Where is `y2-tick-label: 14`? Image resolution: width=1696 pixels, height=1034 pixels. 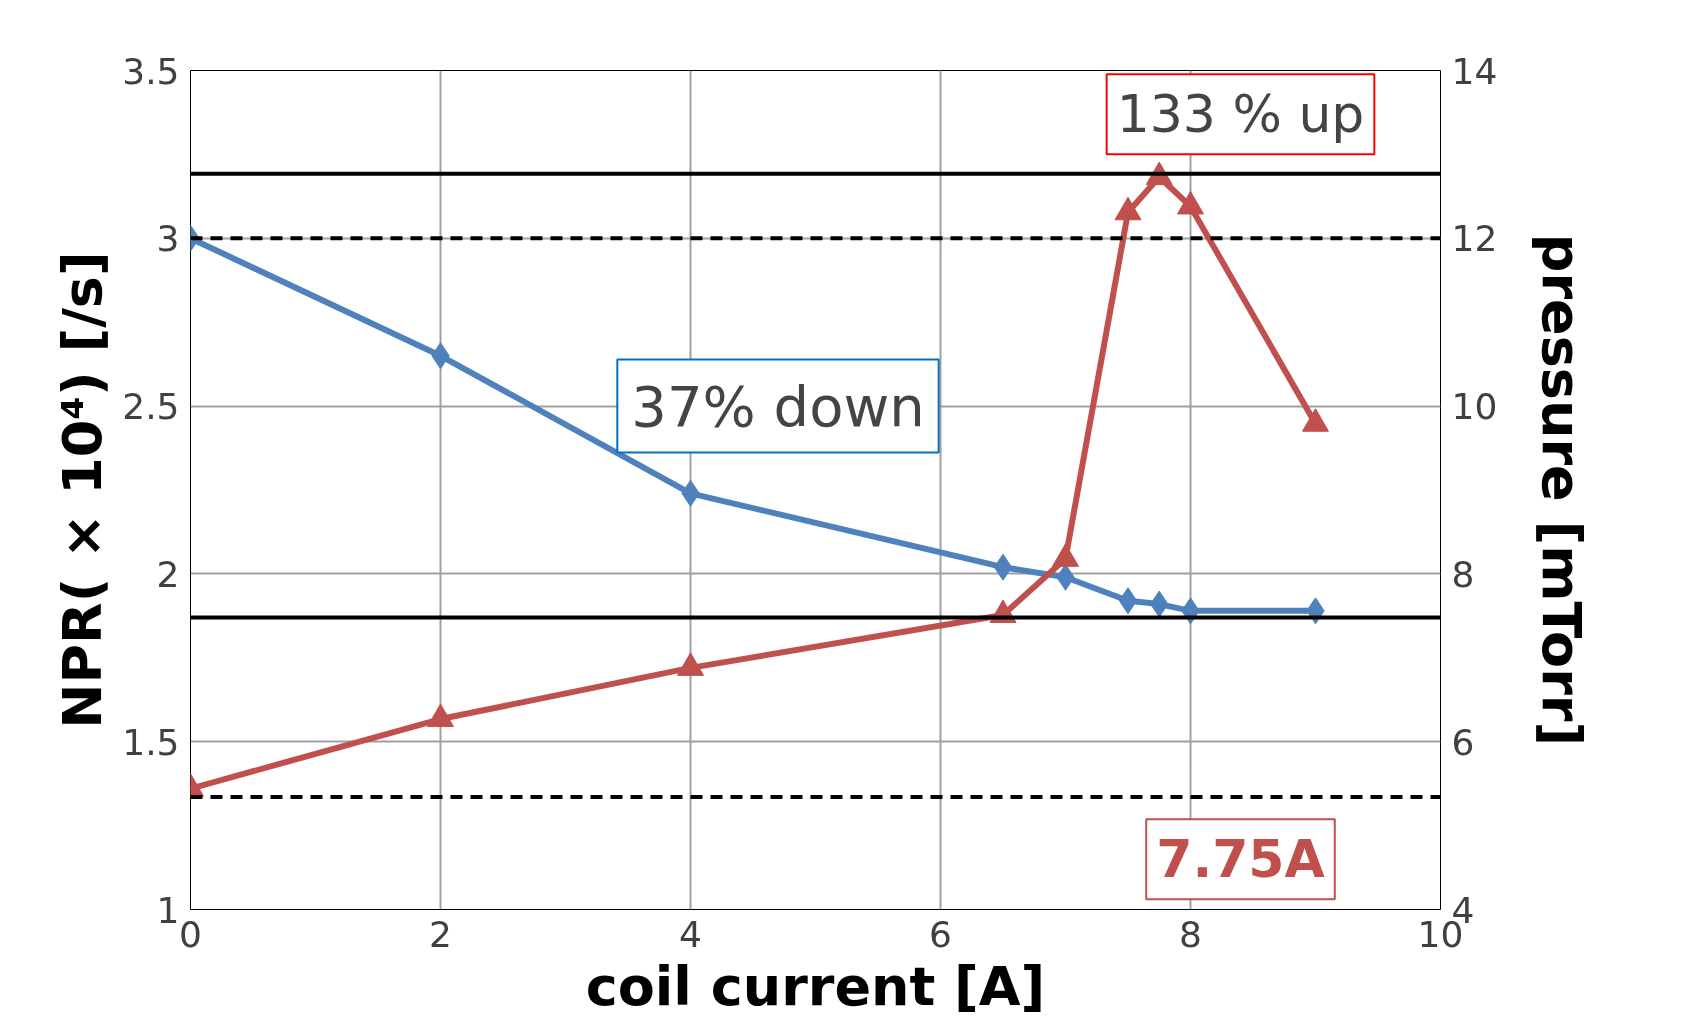 y2-tick-label: 14 is located at coordinates (1474, 71).